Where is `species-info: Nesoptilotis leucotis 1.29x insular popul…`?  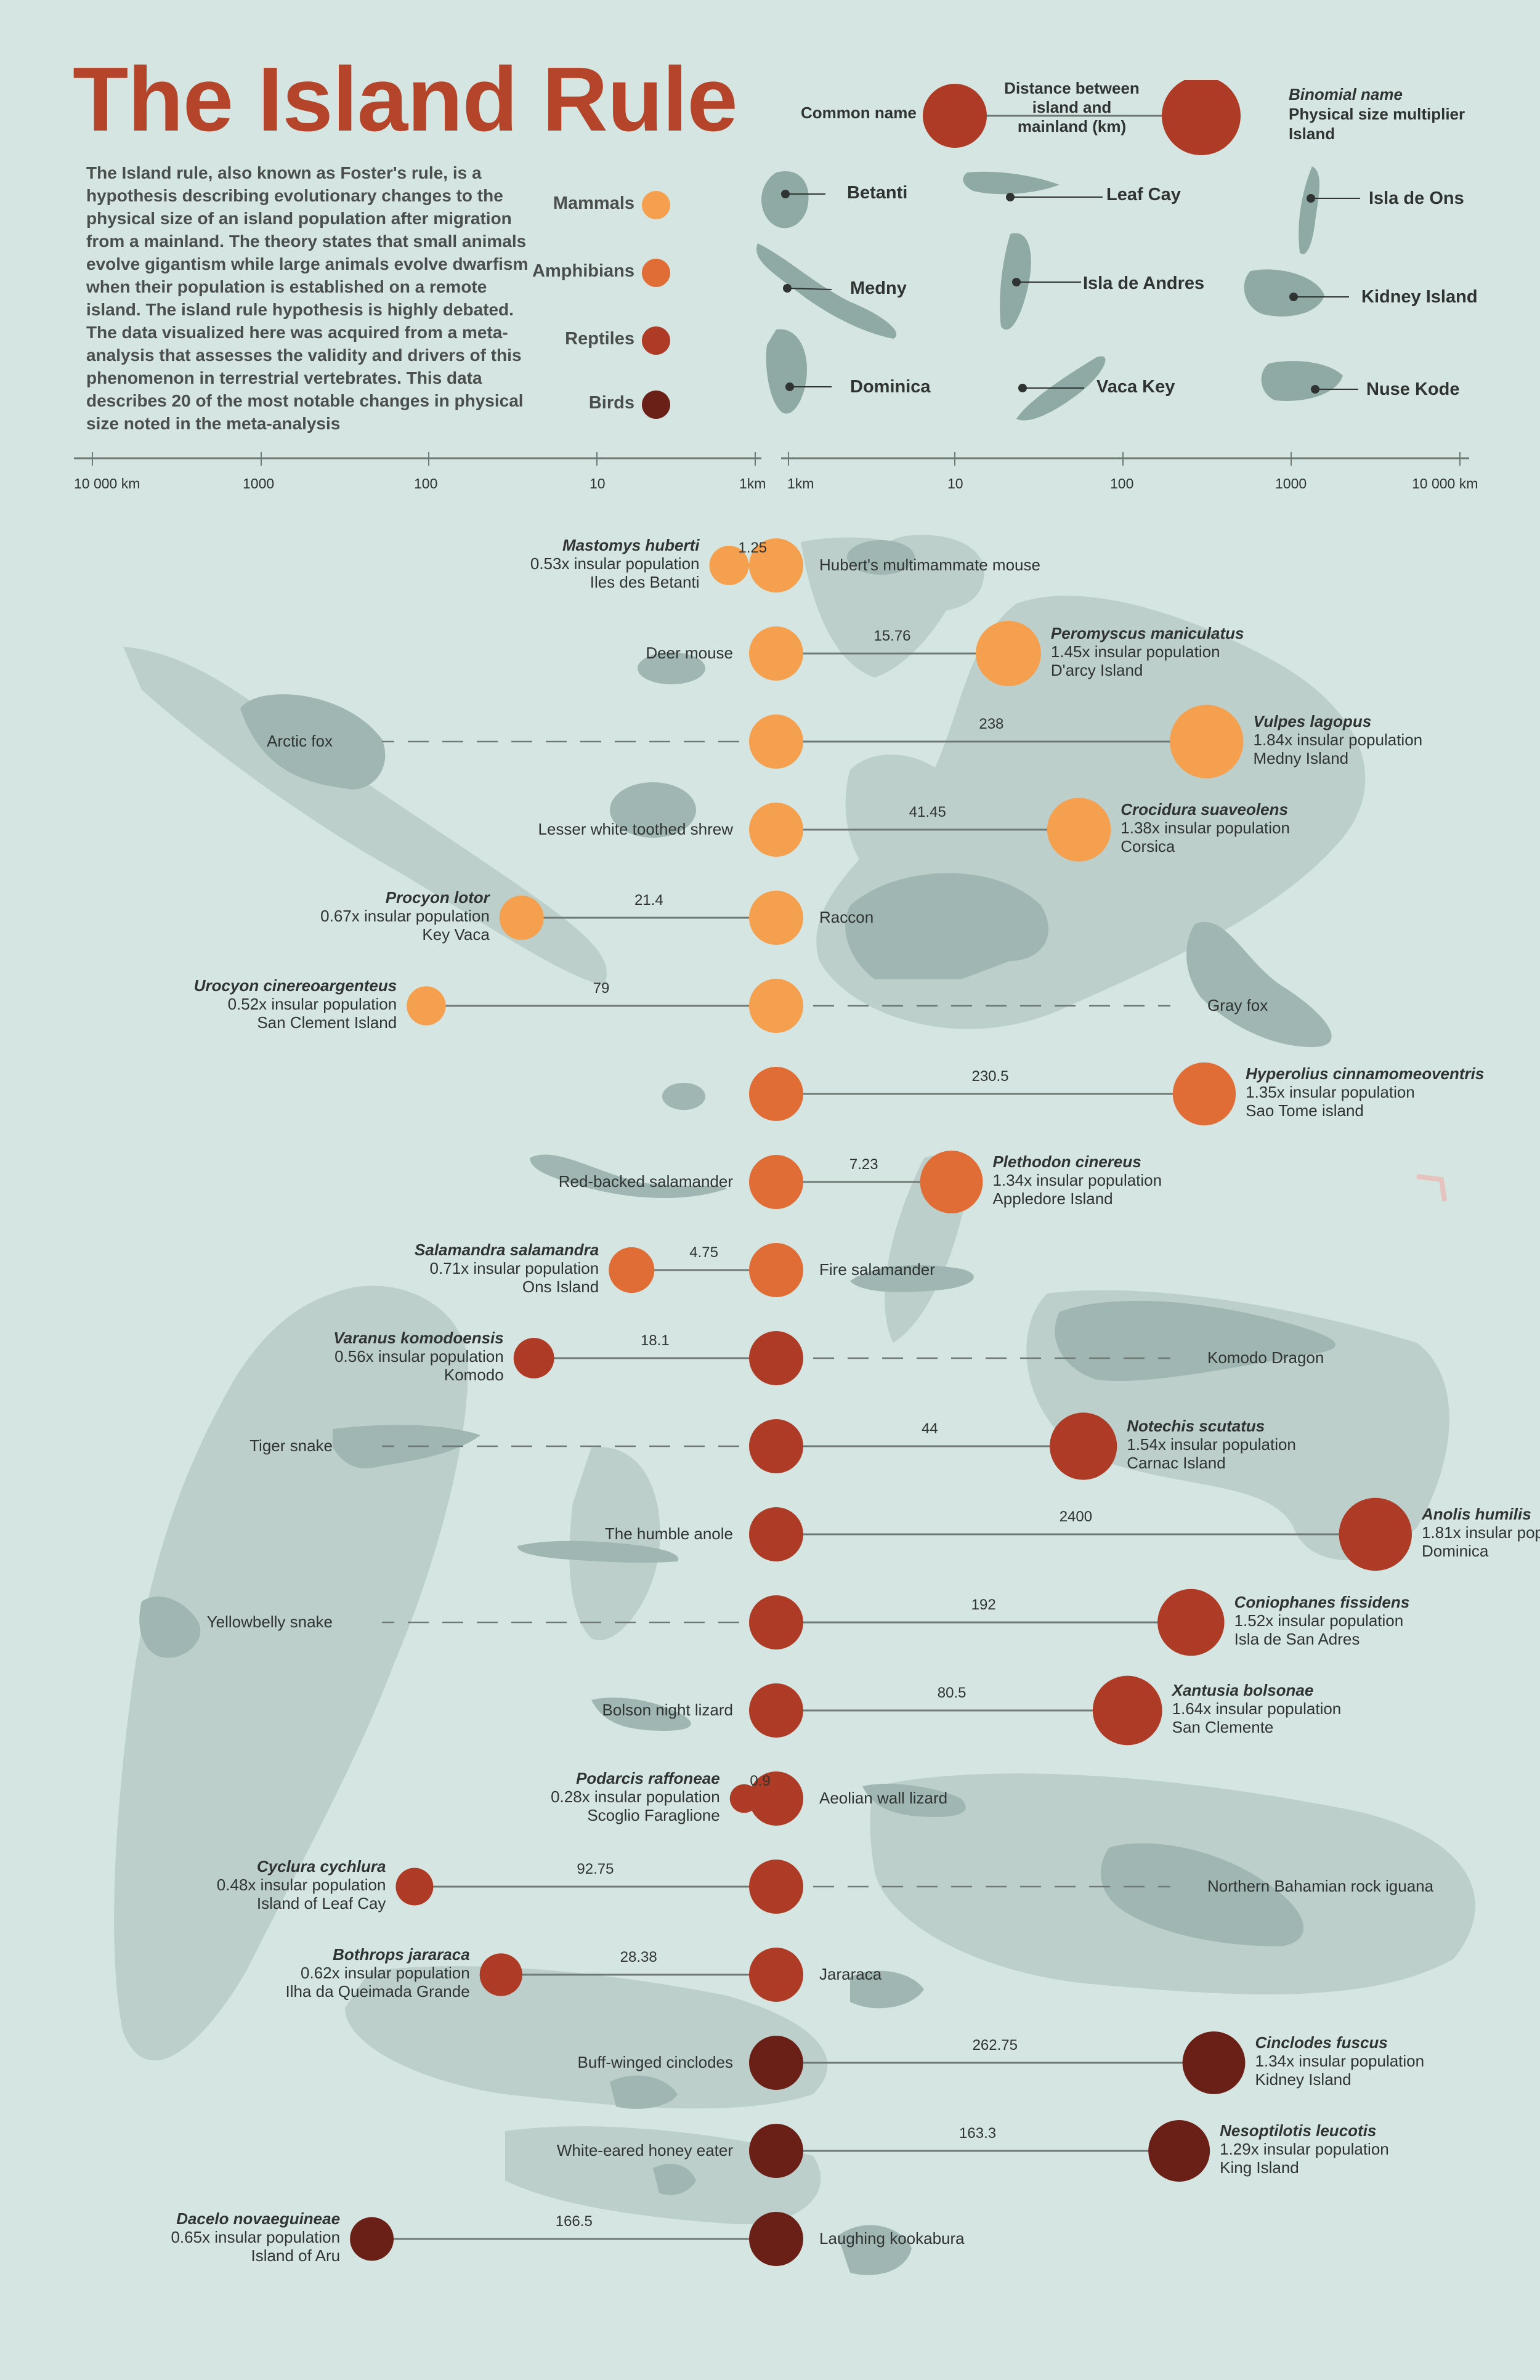
species-info: Nesoptilotis leucotis 1.29x insular popul… is located at coordinates (1304, 2149).